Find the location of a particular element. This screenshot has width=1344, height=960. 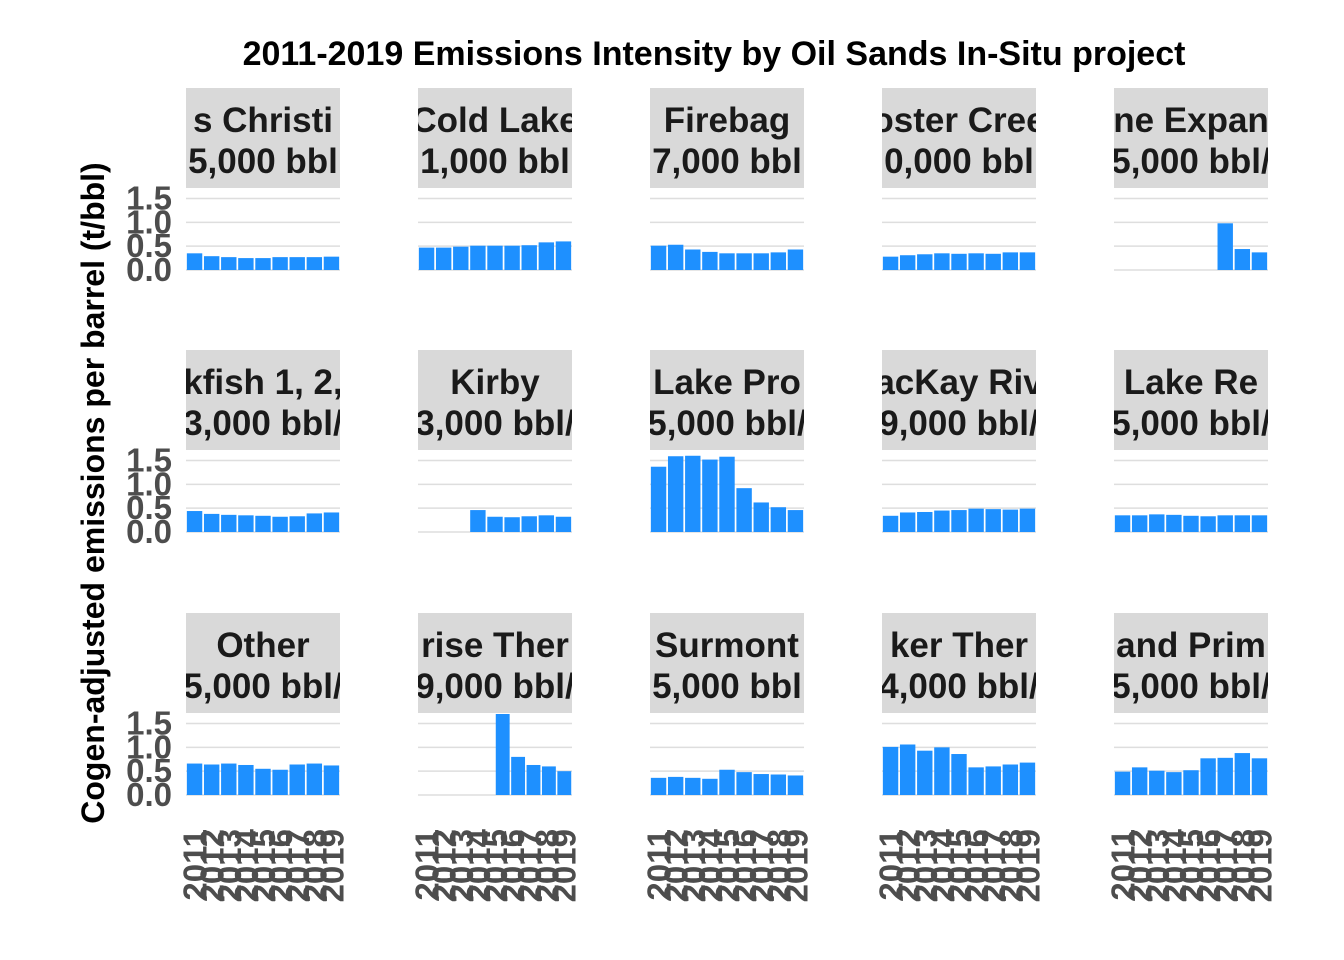

facet-label-line1: Surmont is located at coordinates (727, 645).